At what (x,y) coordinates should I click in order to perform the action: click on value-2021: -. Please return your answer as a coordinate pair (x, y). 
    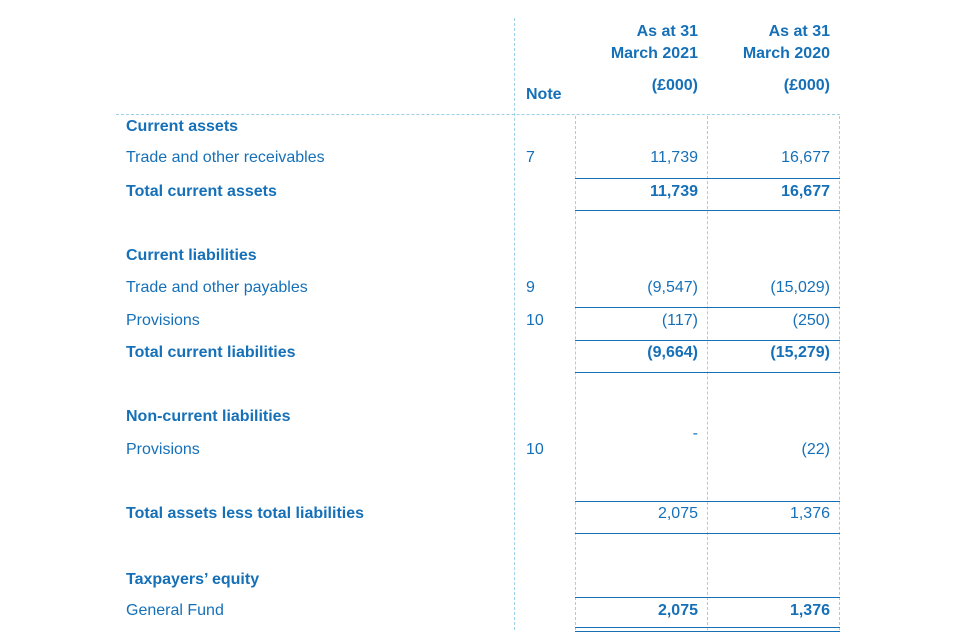
    Looking at the image, I should click on (695, 433).